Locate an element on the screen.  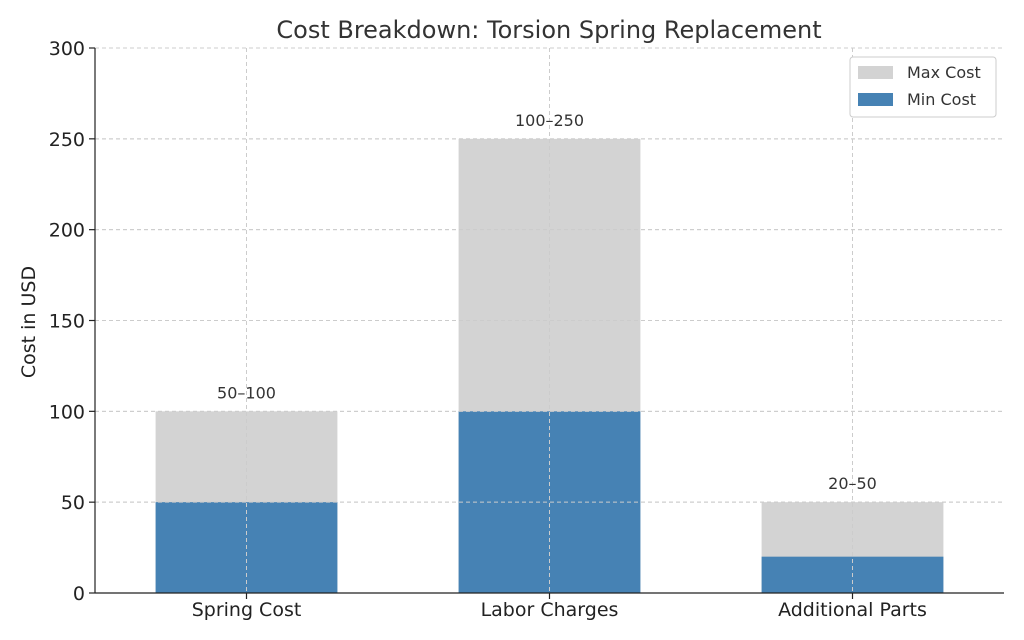
x-tick-label: Labor Charges is located at coordinates (550, 610).